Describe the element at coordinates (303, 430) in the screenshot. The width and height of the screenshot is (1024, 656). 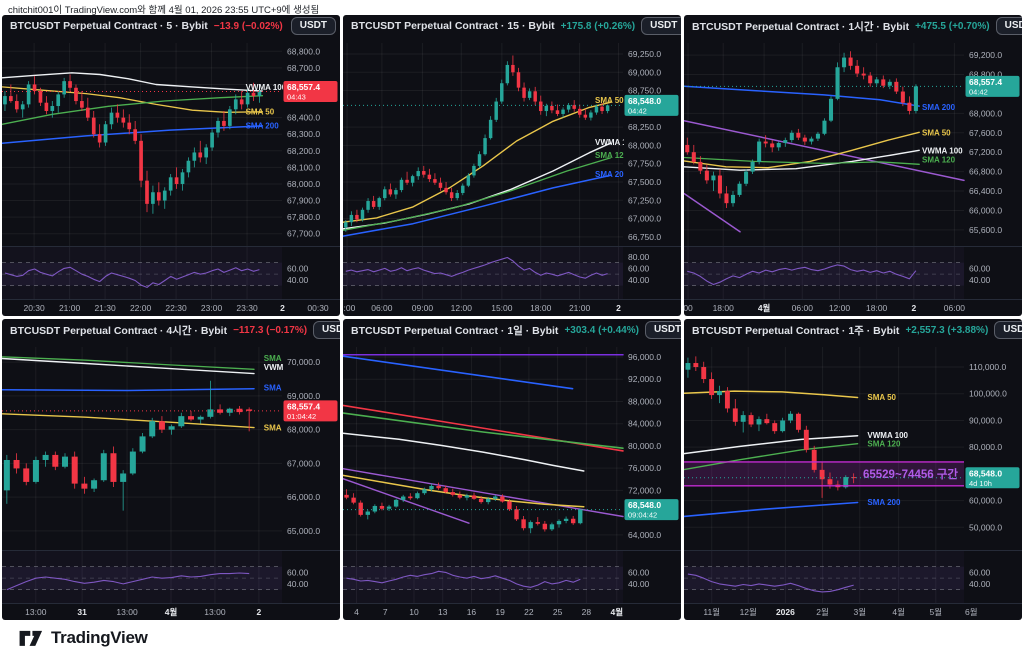
I see `svg-text: 68,000.0` at that location.